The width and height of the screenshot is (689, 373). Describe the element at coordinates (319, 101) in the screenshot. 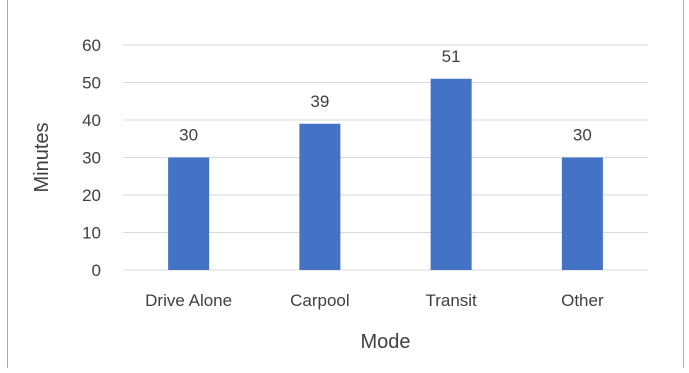

I see `data-label: 39` at that location.